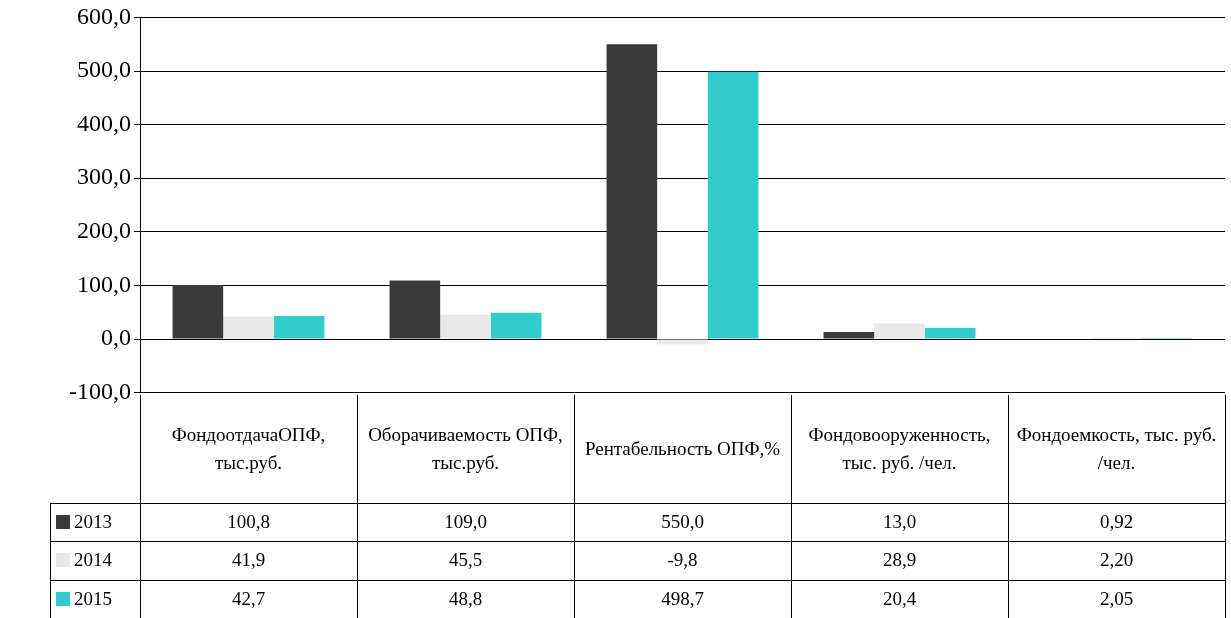 This screenshot has height=618, width=1231. What do you see at coordinates (465, 598) in the screenshot?
I see `data-label: 48,8` at bounding box center [465, 598].